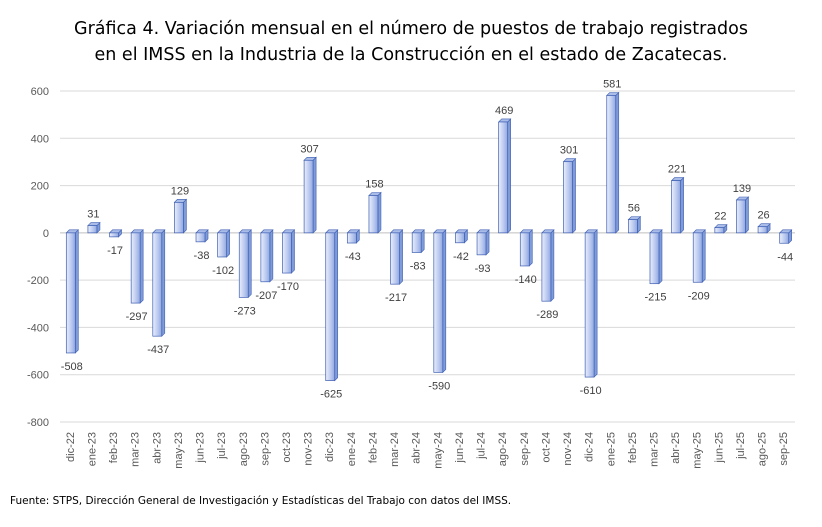  Describe the element at coordinates (676, 448) in the screenshot. I see `x-tick-label-abr-25: abr-25` at that location.